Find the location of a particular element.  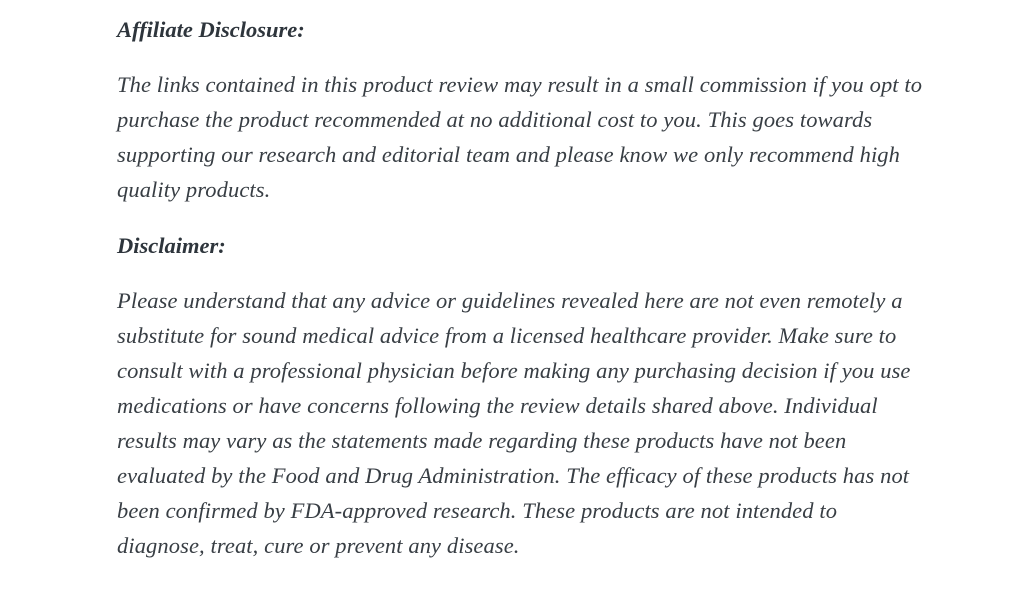

disclaimer-heading: Disclaimer: is located at coordinates (171, 245).